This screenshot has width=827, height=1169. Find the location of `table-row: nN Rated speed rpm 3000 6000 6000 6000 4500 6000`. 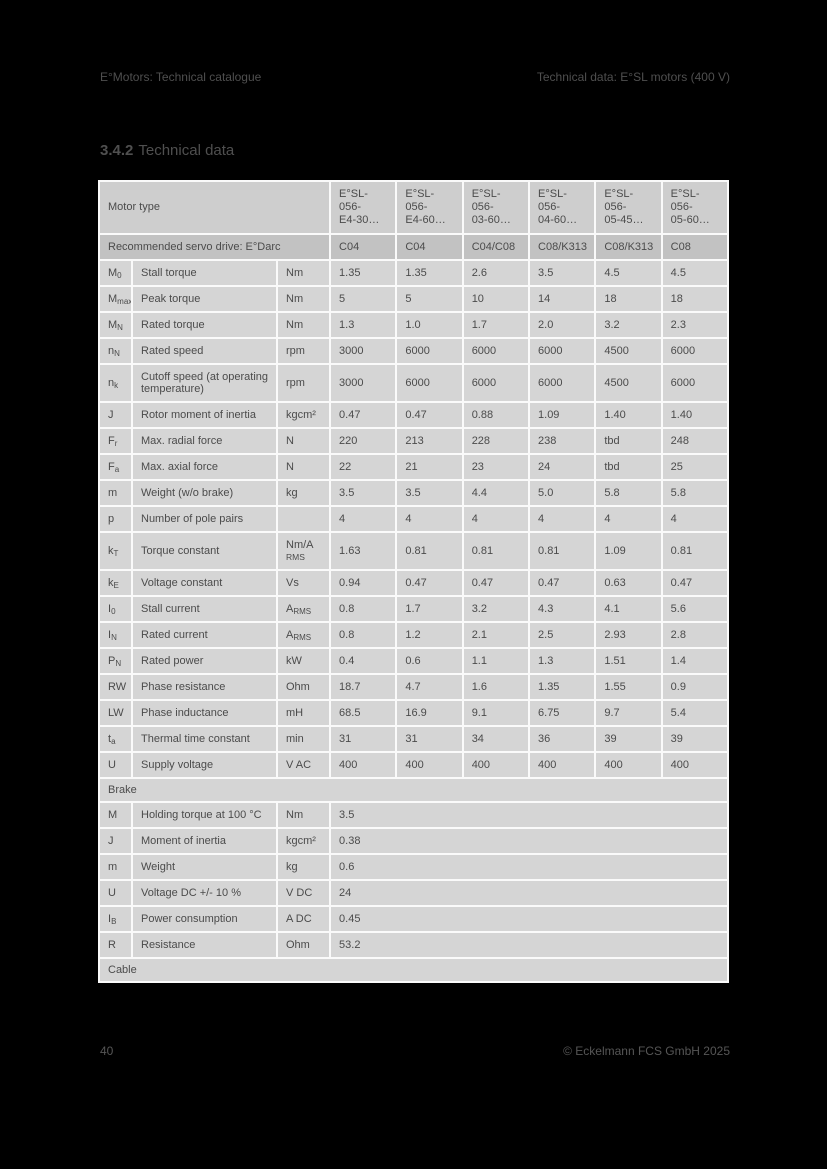

table-row: nN Rated speed rpm 3000 6000 6000 6000 4500 6000 is located at coordinates (413, 351).